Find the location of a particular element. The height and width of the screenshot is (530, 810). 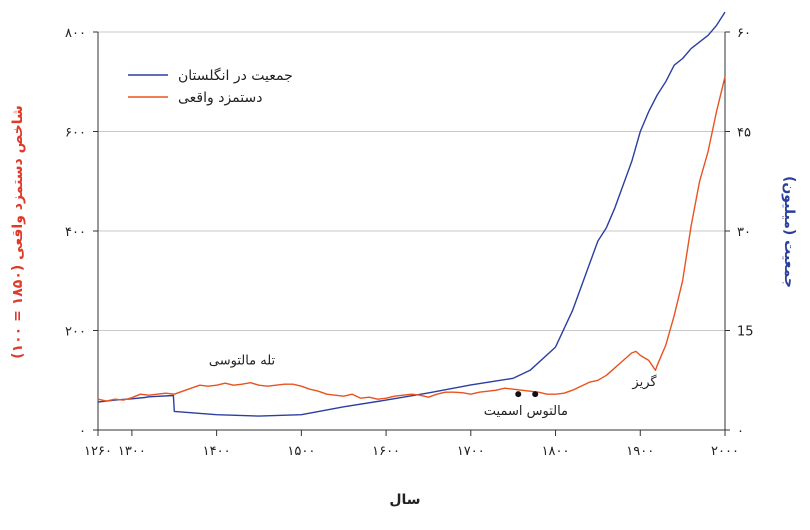

x-tick-label-2: ۱۴۰۰ is located at coordinates (217, 451).